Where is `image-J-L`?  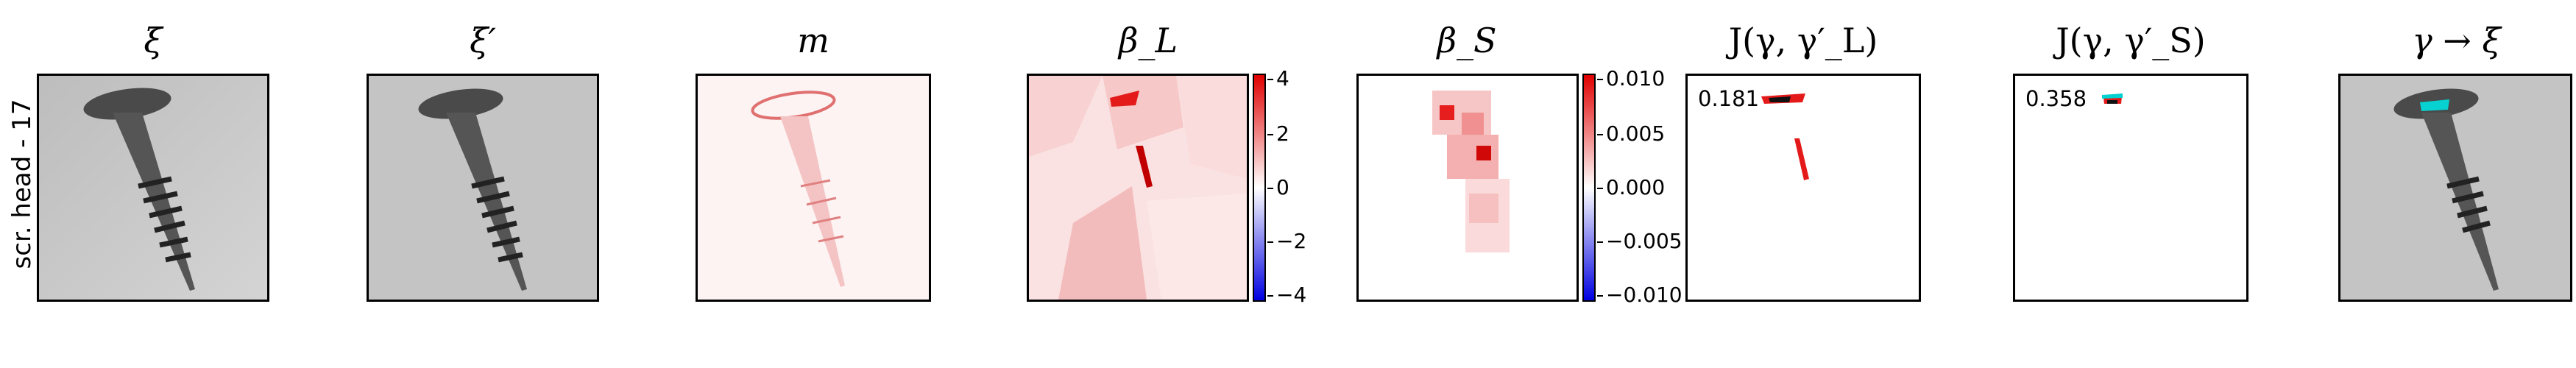 image-J-L is located at coordinates (1803, 188).